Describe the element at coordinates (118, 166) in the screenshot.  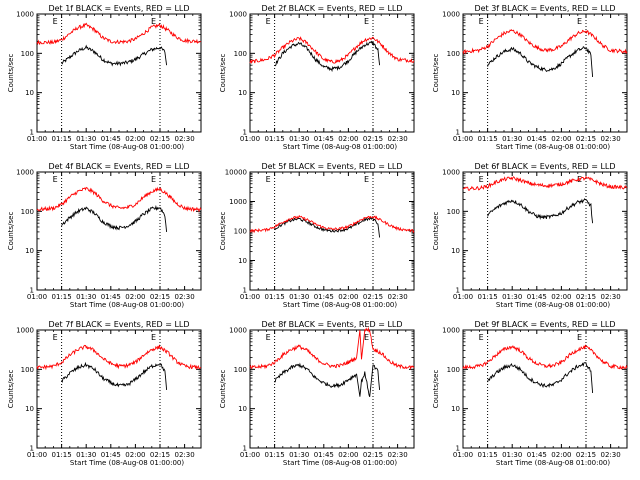
I see `panel-title: Det 4f BLACK = Events, RED = LLD` at that location.